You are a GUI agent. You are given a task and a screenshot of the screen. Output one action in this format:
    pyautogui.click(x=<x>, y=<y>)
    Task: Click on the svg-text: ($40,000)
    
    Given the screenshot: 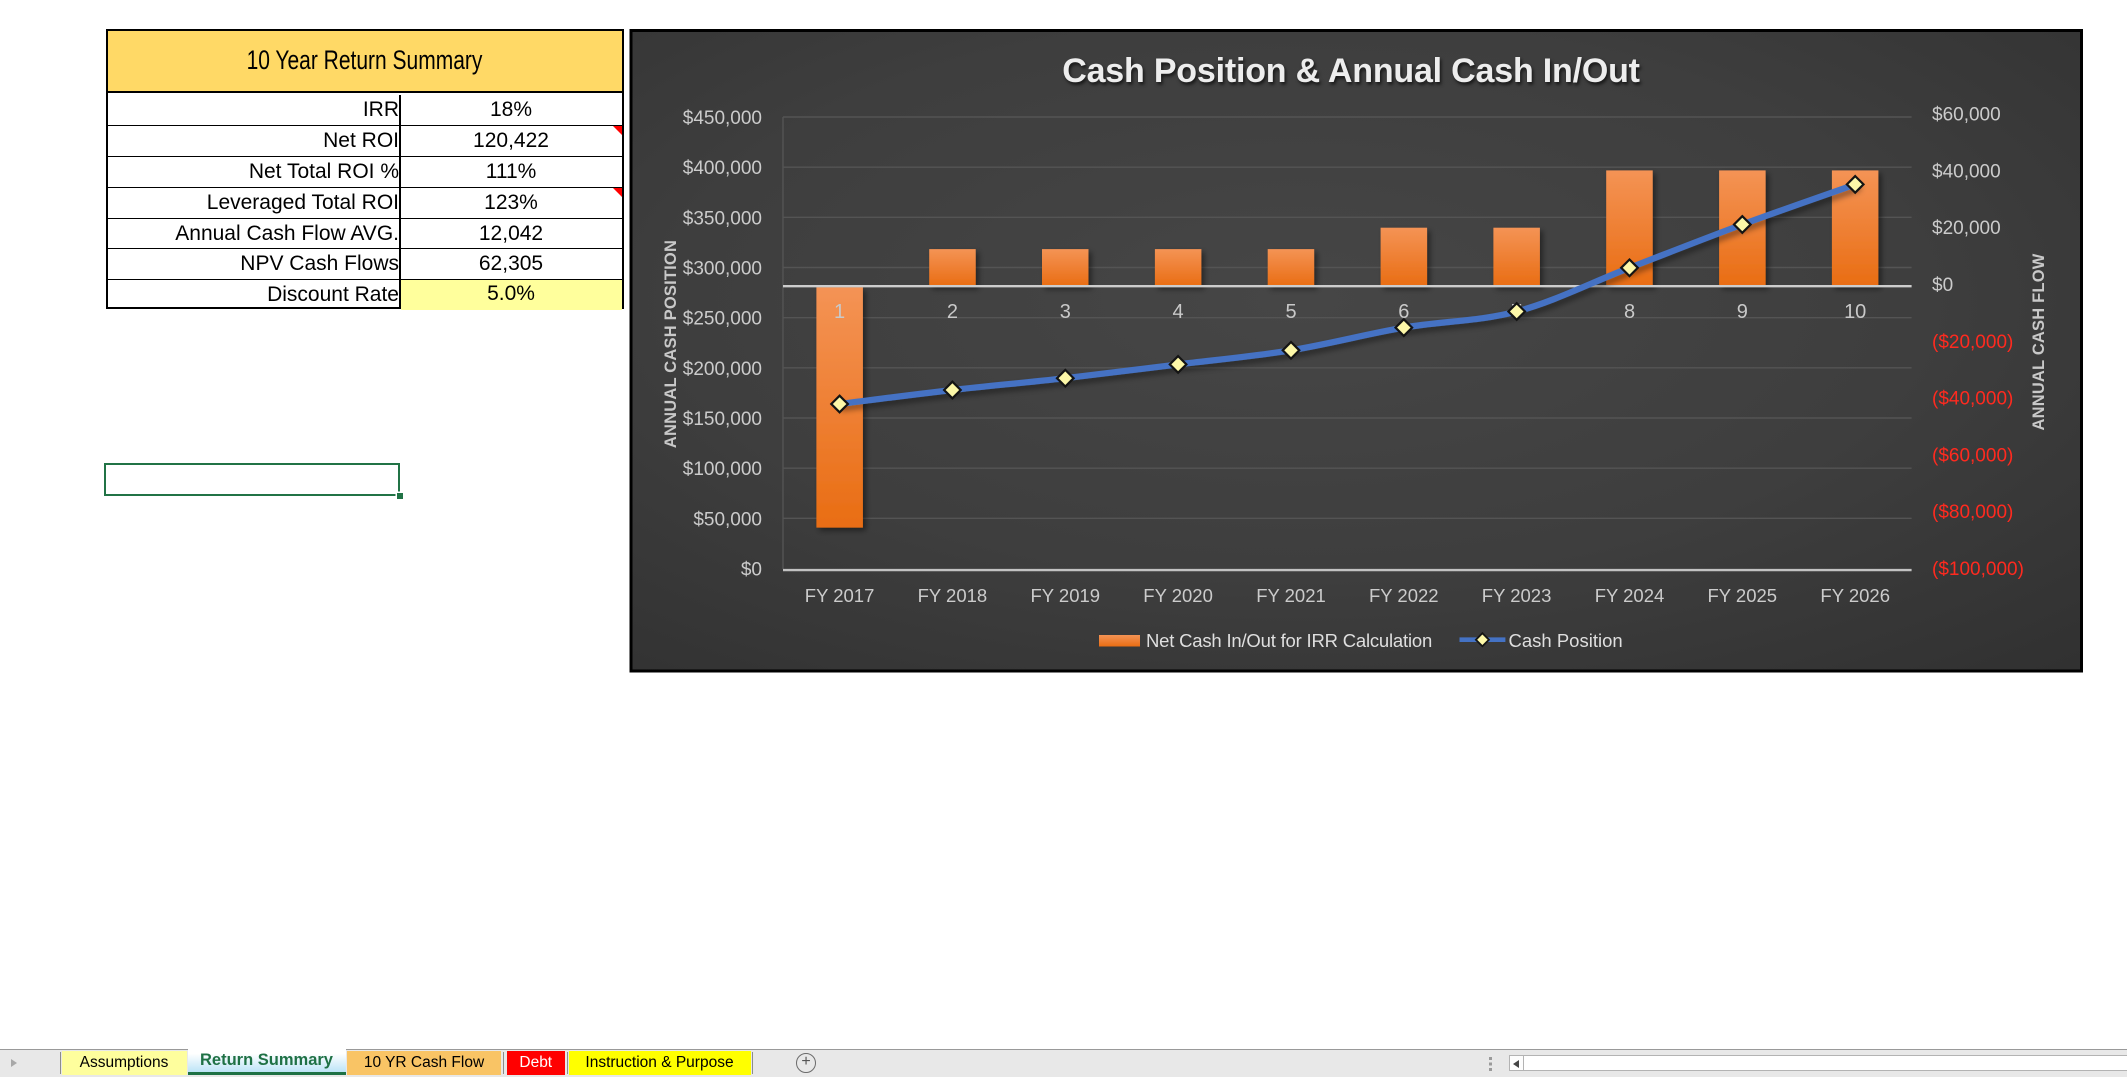 What is the action you would take?
    pyautogui.click(x=1972, y=399)
    